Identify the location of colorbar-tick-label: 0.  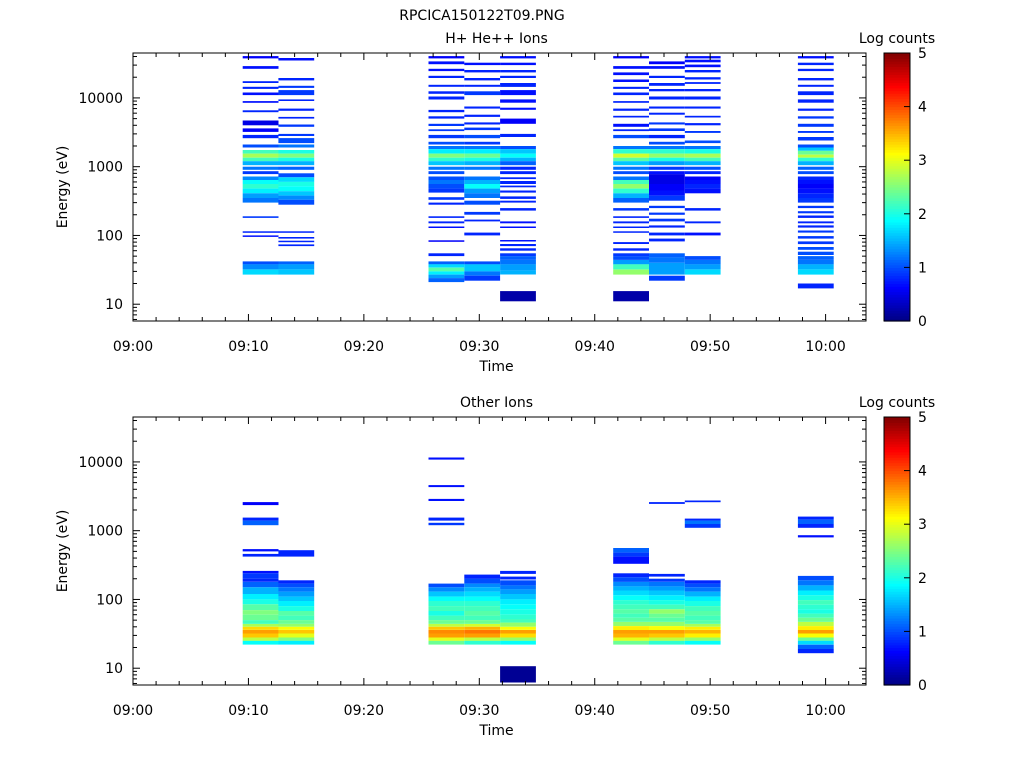
(922, 322).